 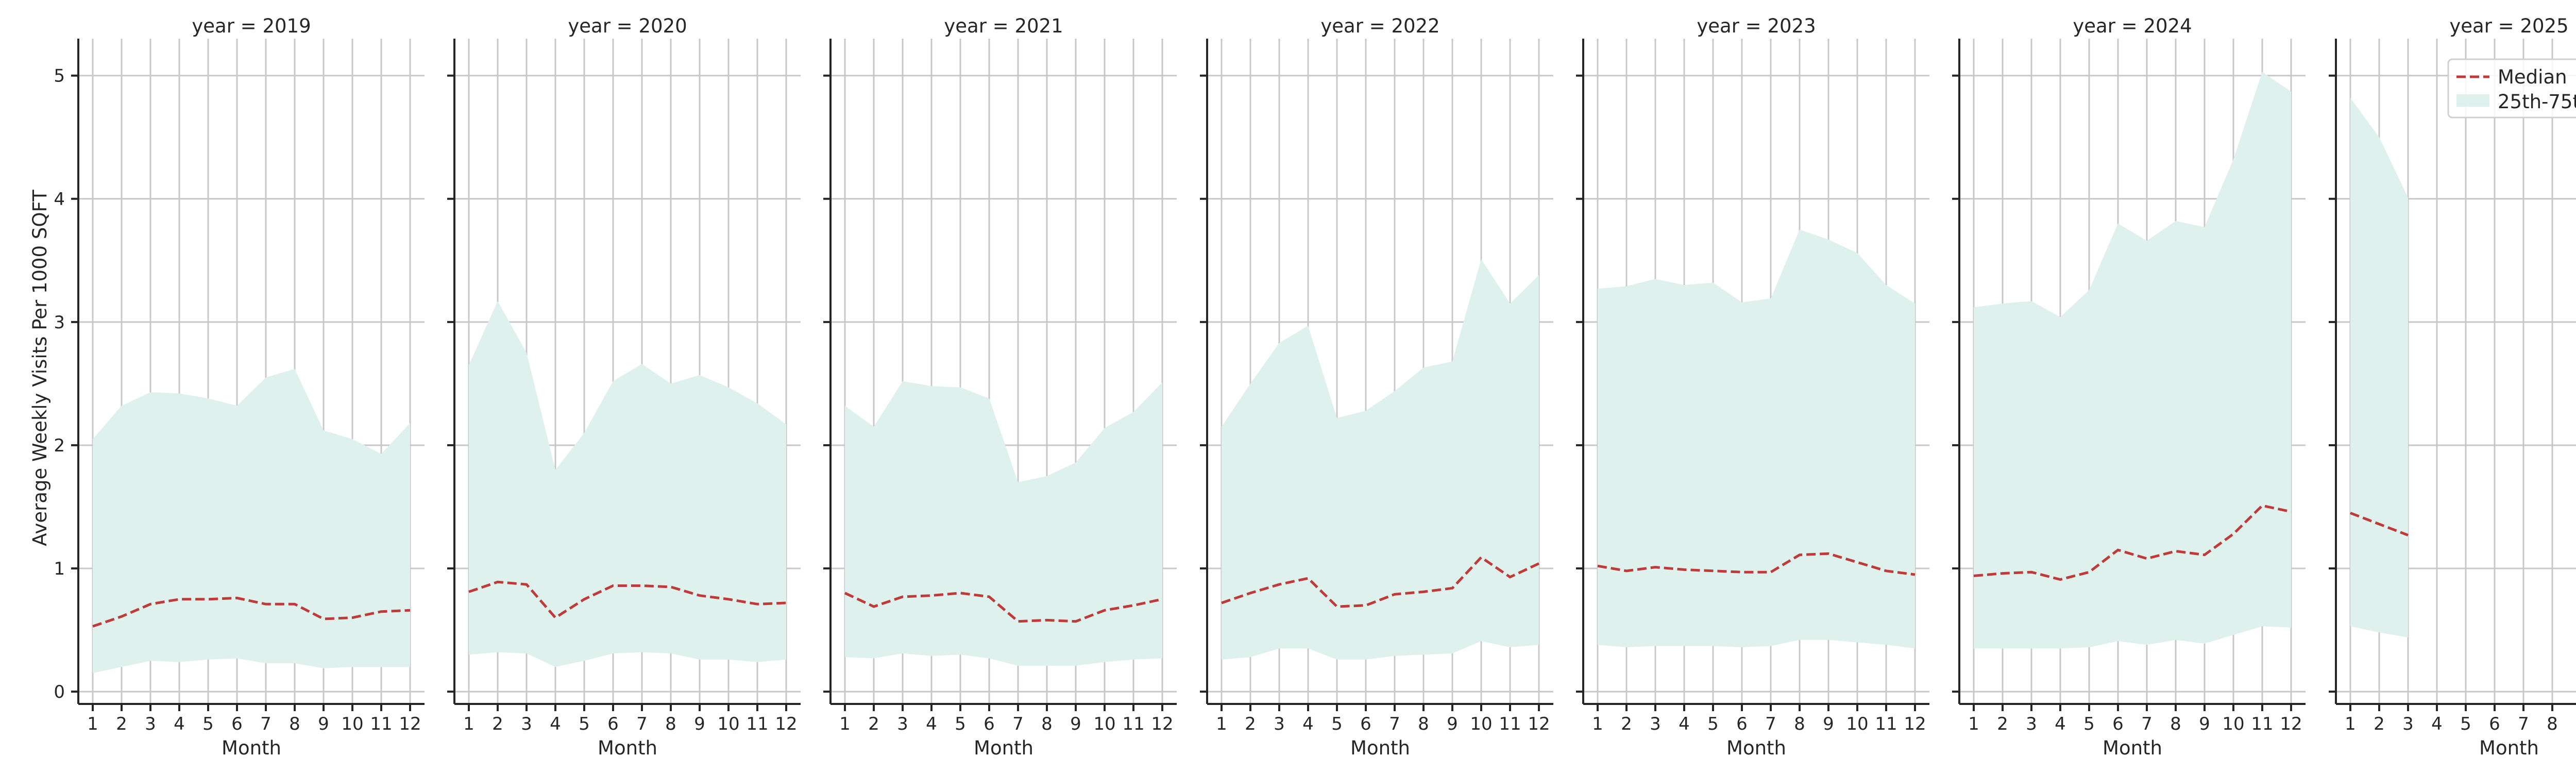 I want to click on y-tick-label: 5, so click(x=59, y=76).